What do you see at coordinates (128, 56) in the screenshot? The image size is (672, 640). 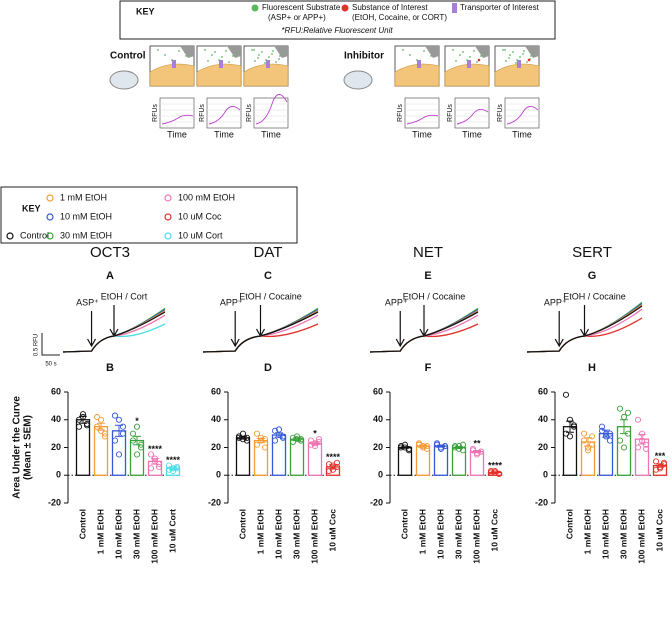 I see `schematic-label: Control` at bounding box center [128, 56].